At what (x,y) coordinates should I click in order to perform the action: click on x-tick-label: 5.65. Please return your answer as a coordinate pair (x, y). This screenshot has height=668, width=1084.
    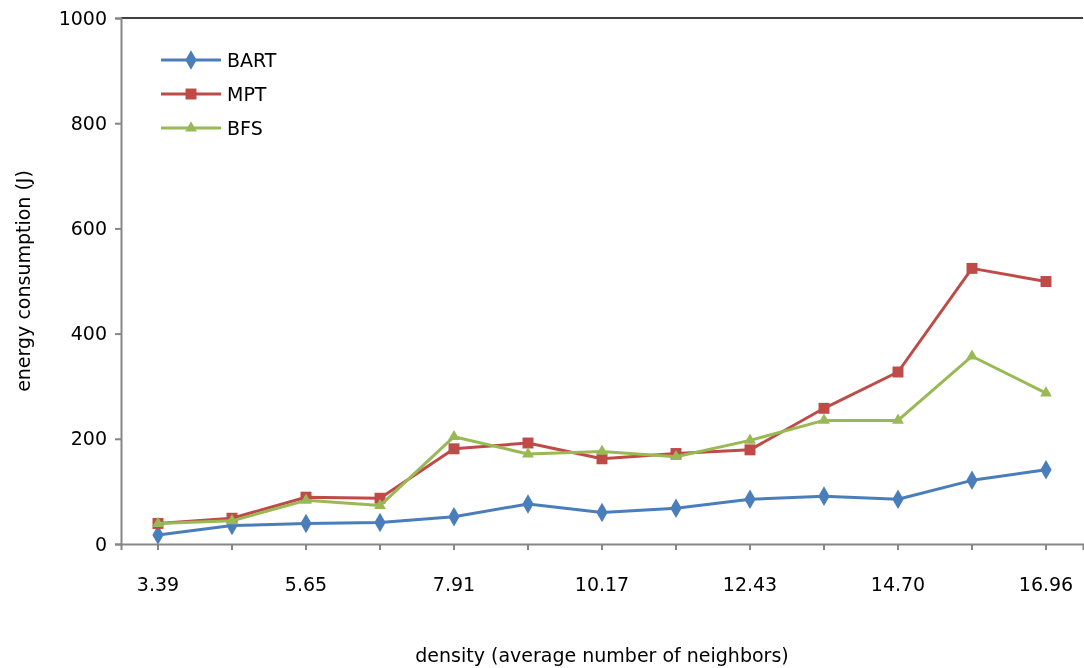
    Looking at the image, I should click on (306, 584).